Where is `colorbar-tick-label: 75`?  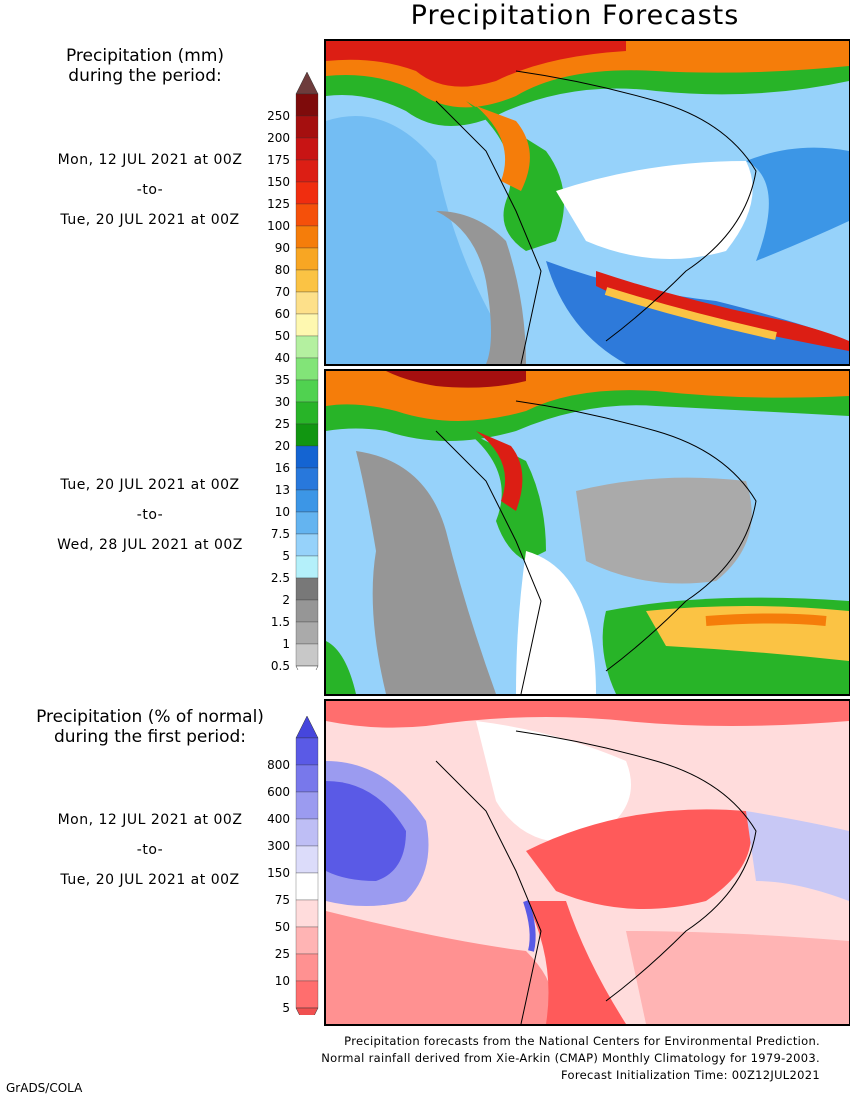 colorbar-tick-label: 75 is located at coordinates (282, 900).